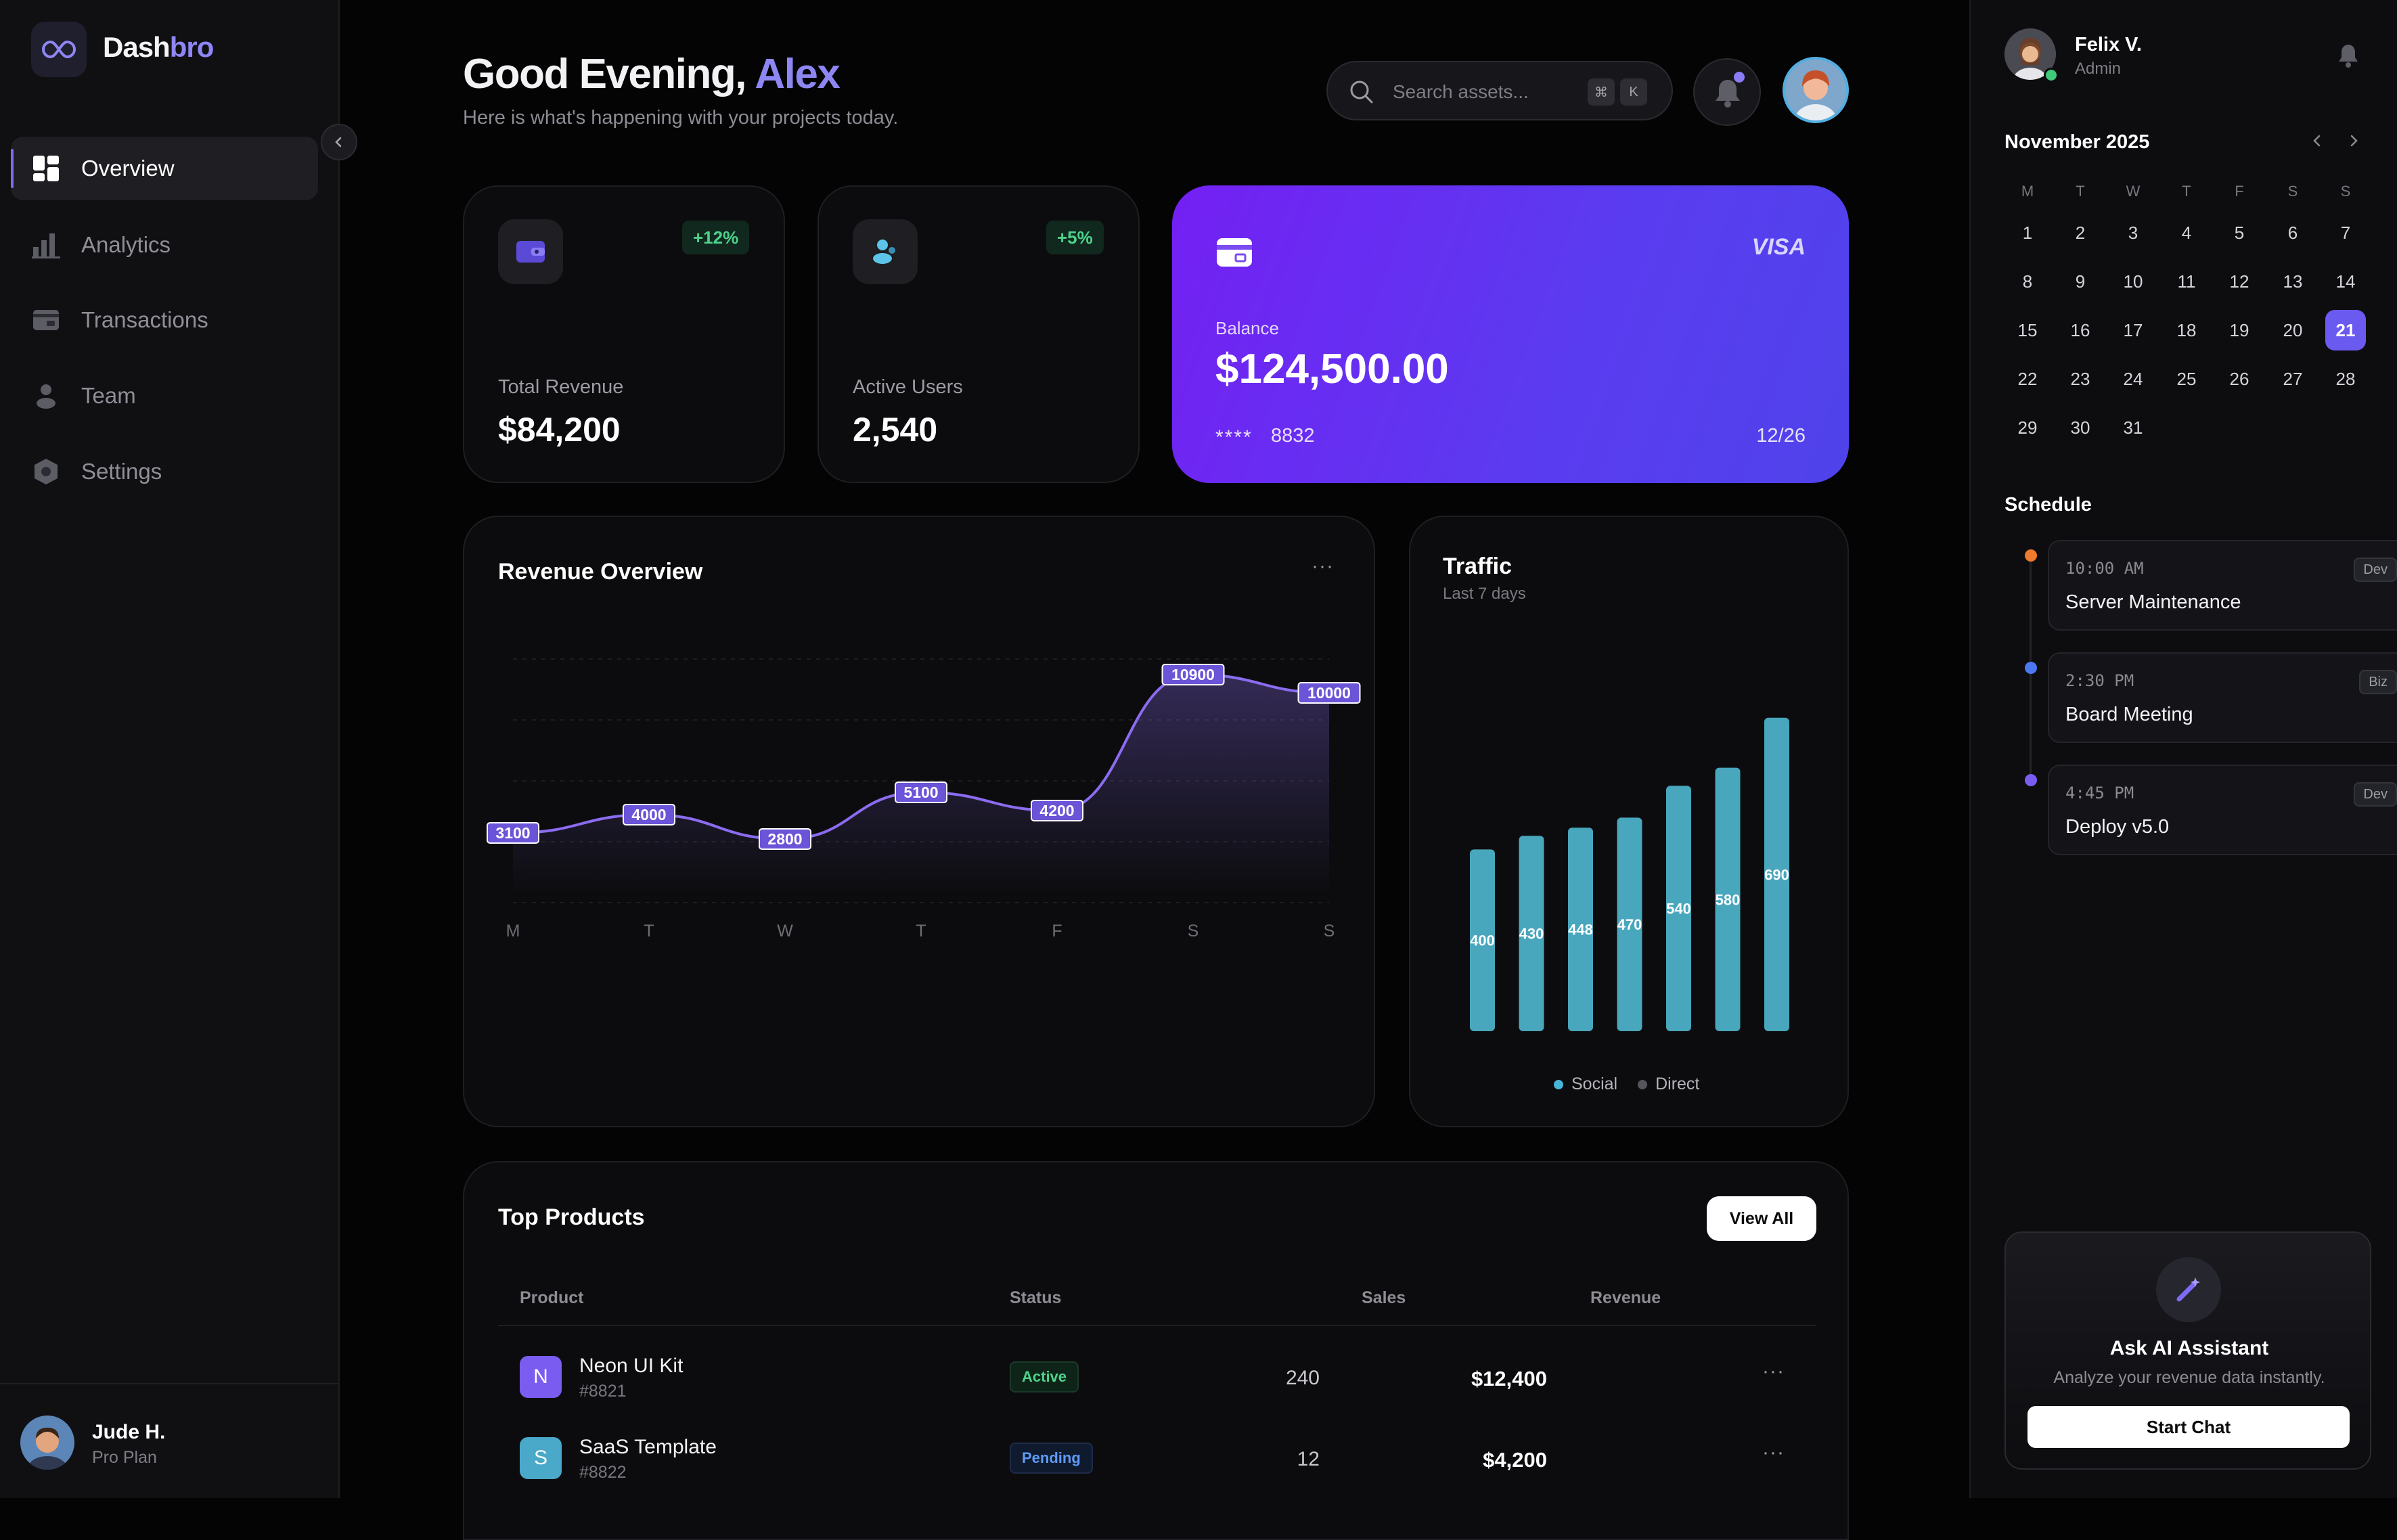 The image size is (2397, 1540). Describe the element at coordinates (1499, 90) in the screenshot. I see `search-input: Search assets... ⌘ K` at that location.